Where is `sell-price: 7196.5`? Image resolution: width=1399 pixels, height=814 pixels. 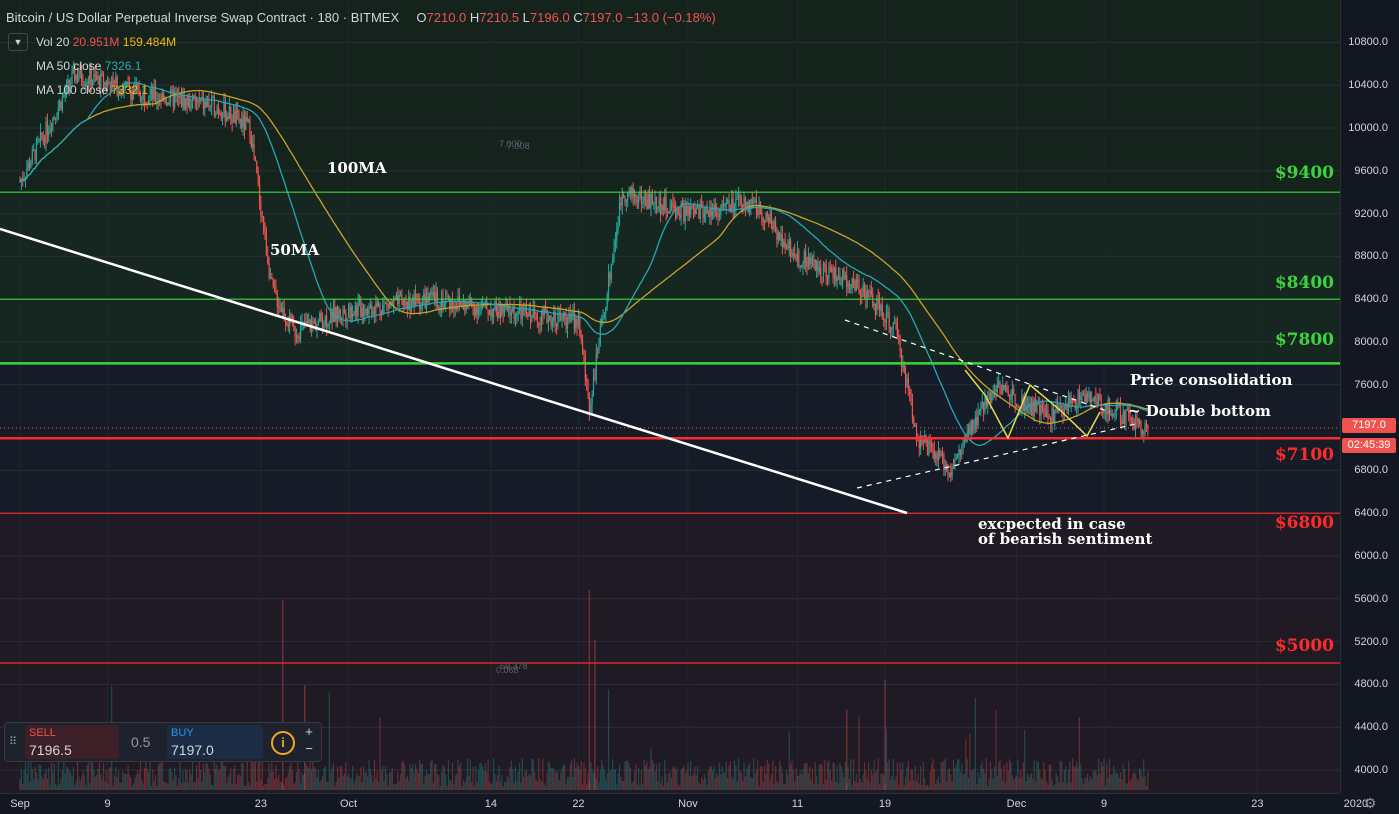 sell-price: 7196.5 is located at coordinates (50, 750).